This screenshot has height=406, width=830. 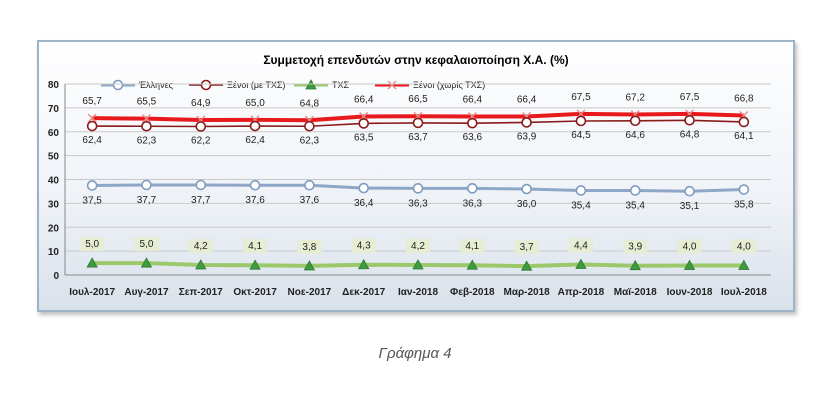 What do you see at coordinates (201, 292) in the screenshot?
I see `x-tick-label: Σεπ-2017` at bounding box center [201, 292].